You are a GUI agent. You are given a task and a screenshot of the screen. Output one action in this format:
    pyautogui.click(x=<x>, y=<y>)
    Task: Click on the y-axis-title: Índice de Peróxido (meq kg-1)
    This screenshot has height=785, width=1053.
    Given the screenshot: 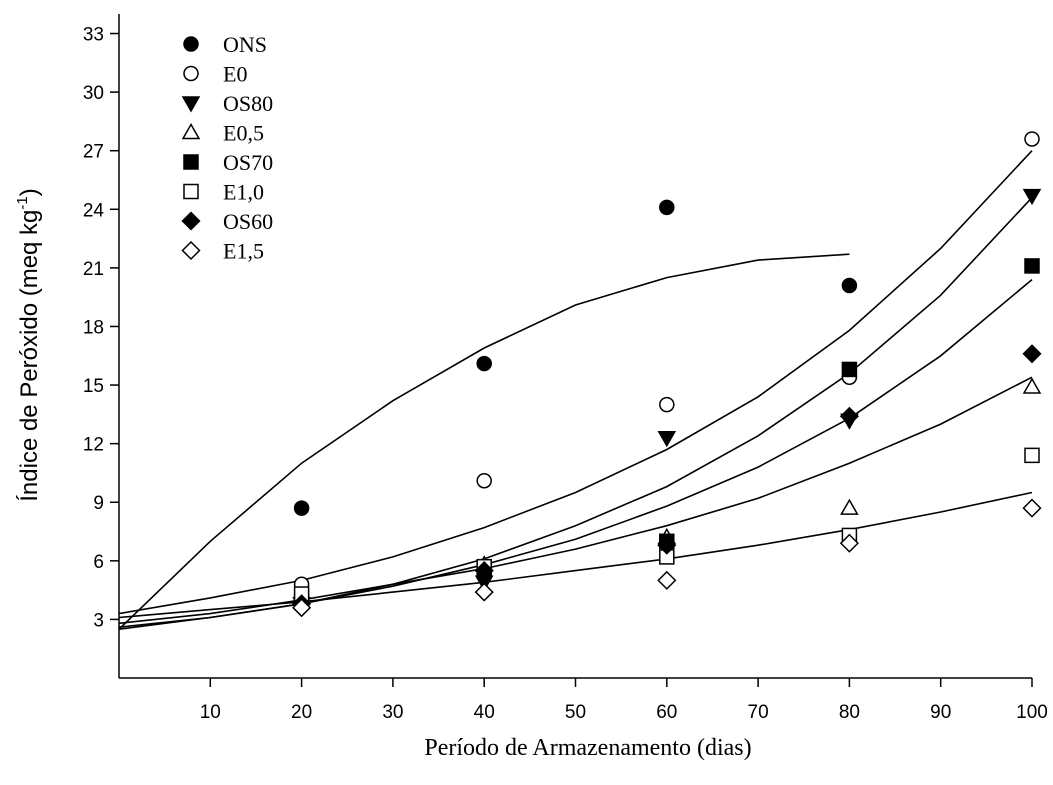 What is the action you would take?
    pyautogui.click(x=28, y=345)
    